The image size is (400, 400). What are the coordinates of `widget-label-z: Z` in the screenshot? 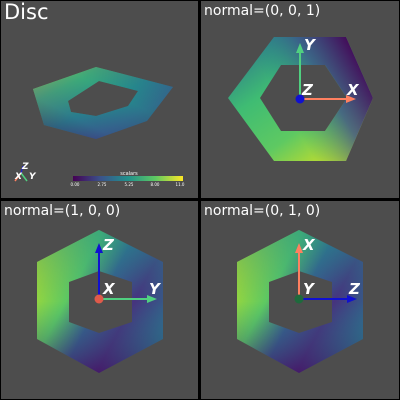 It's located at (25, 167).